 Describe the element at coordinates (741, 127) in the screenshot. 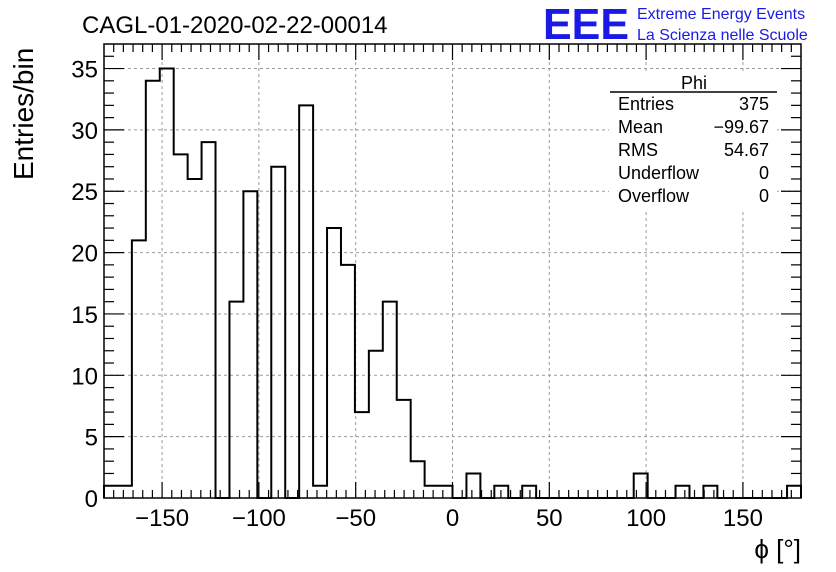

I see `stats-row-value: −99.67` at that location.